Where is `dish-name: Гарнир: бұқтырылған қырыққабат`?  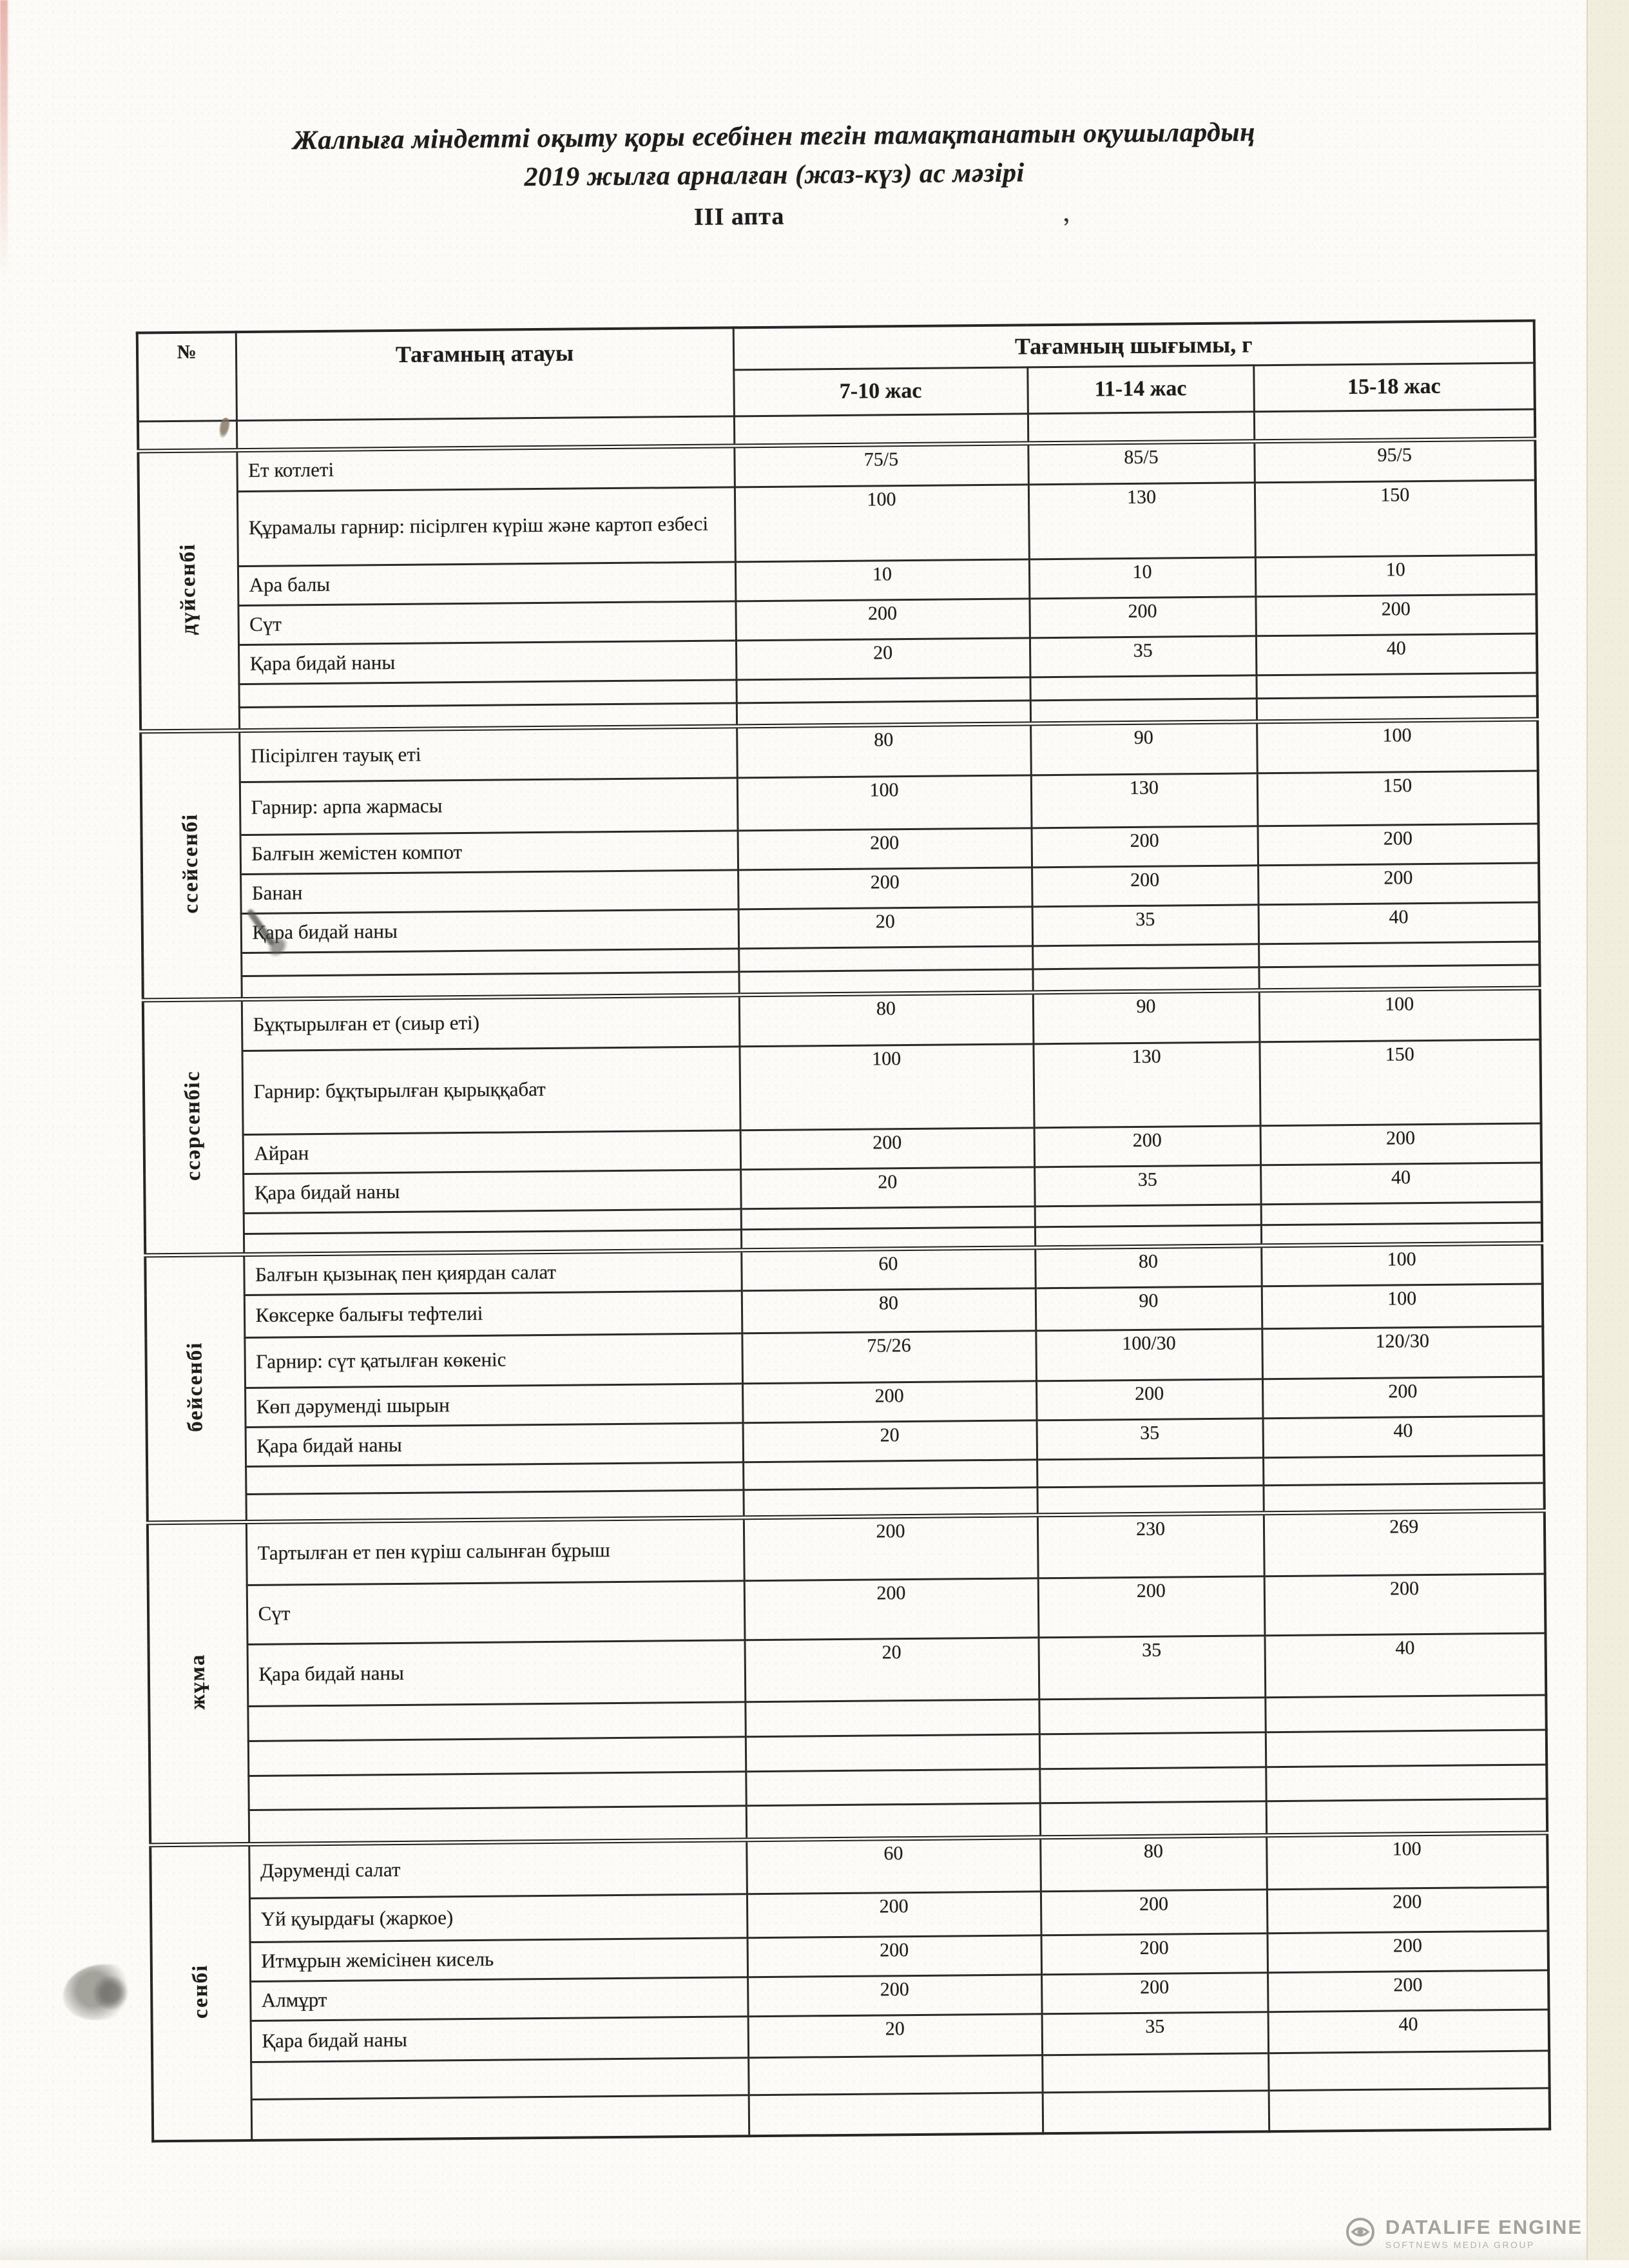 dish-name: Гарнир: бұқтырылған қырыққабат is located at coordinates (491, 1090).